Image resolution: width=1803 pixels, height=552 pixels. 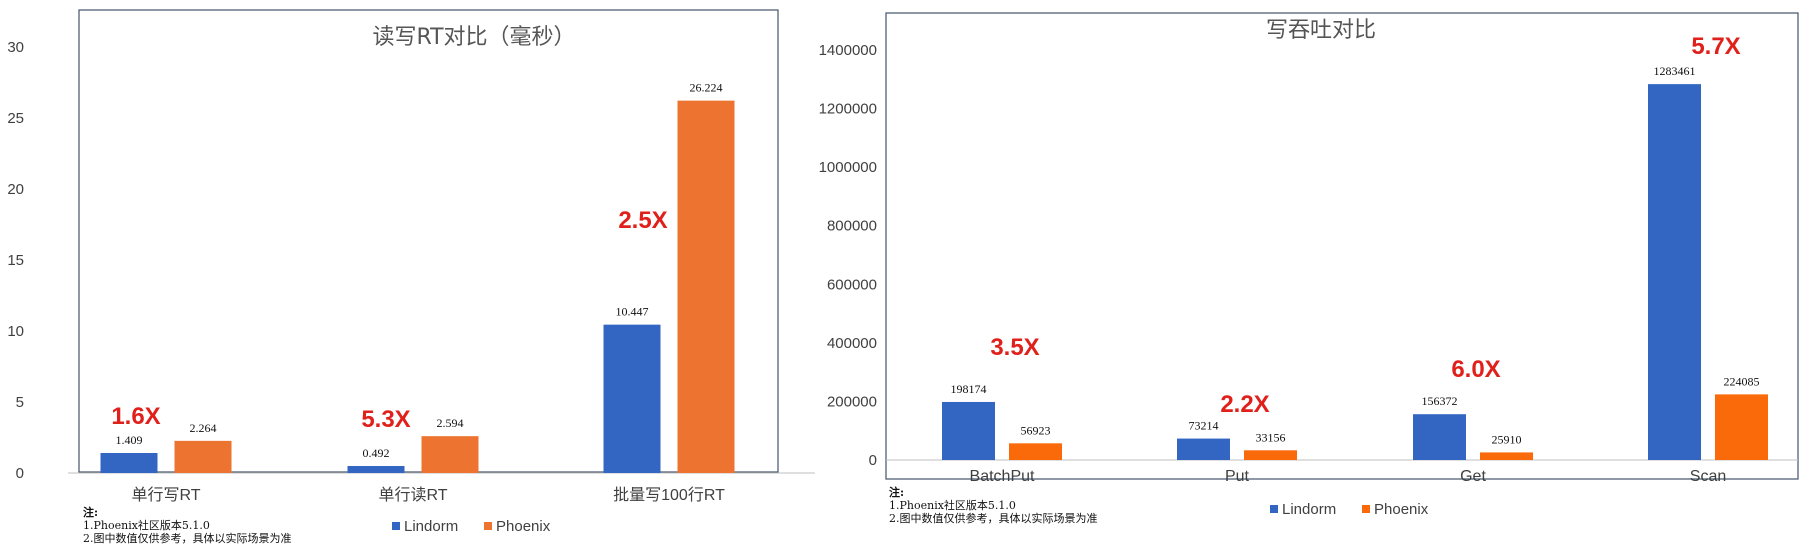 I want to click on chart-1-ratio-label: 3.5X, so click(x=1014, y=347).